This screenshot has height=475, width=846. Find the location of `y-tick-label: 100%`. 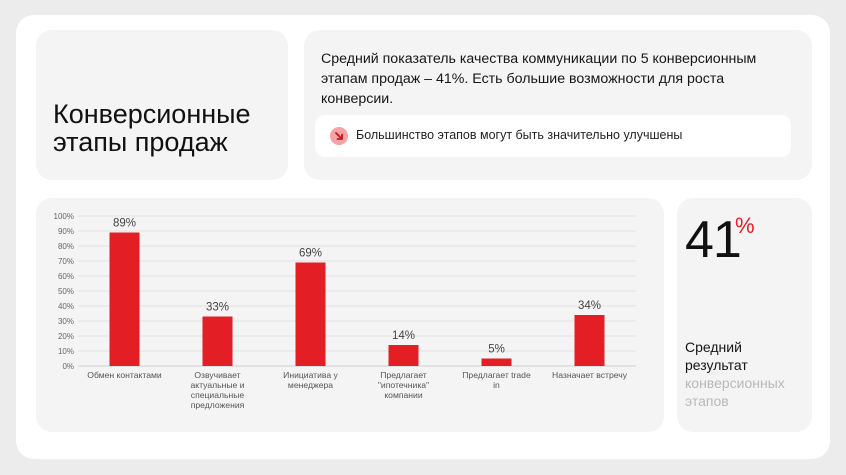

y-tick-label: 100% is located at coordinates (64, 216).